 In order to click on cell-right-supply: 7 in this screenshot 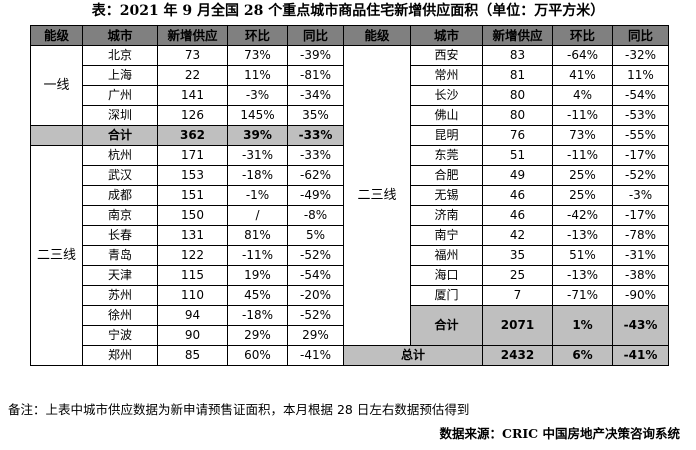, I will do `click(517, 295)`.